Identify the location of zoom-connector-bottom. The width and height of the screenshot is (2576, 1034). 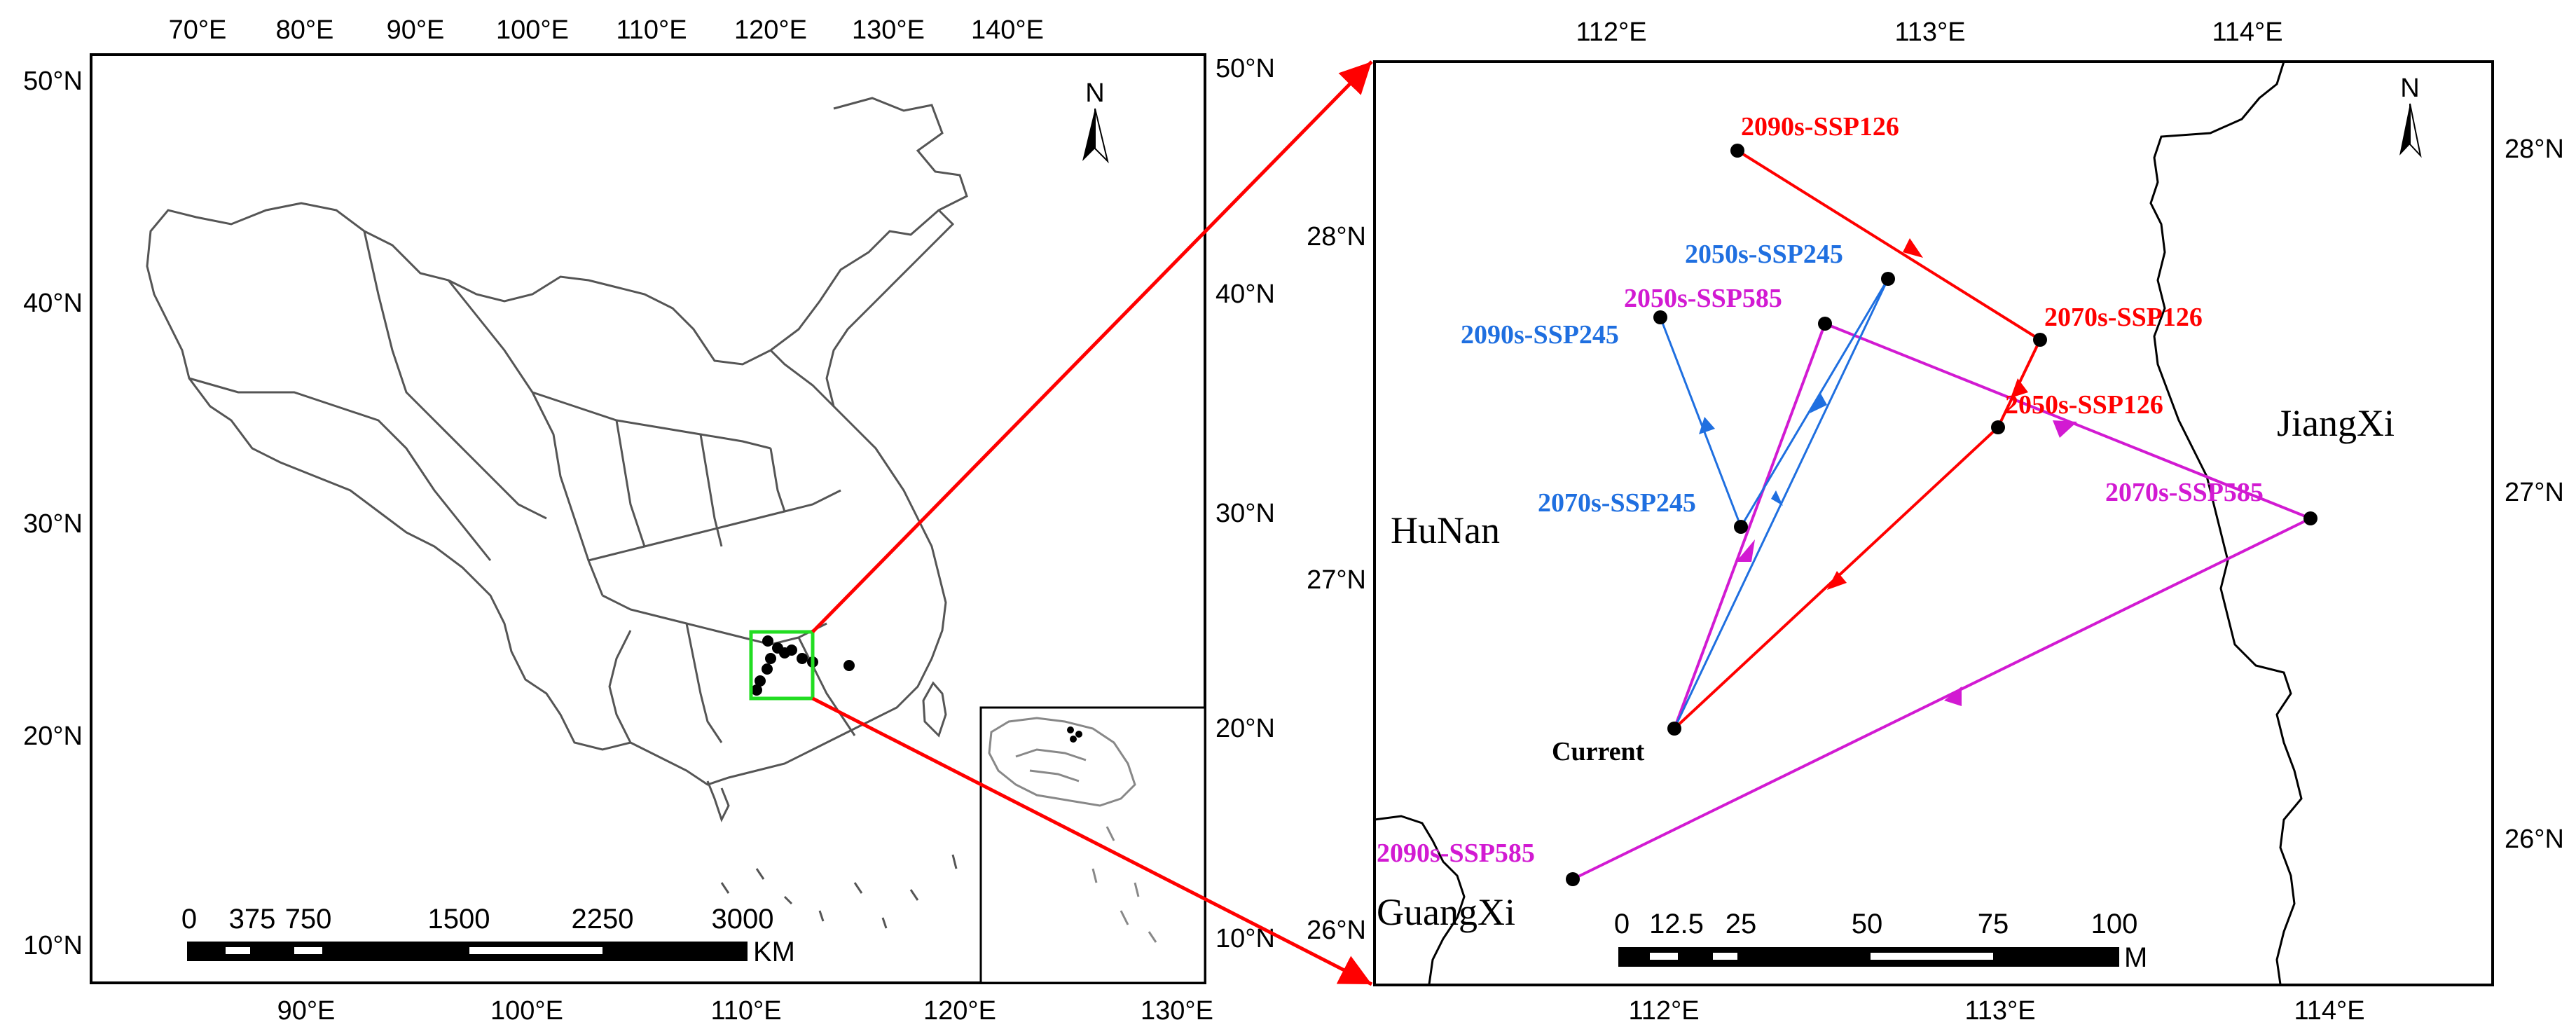
(1092, 841).